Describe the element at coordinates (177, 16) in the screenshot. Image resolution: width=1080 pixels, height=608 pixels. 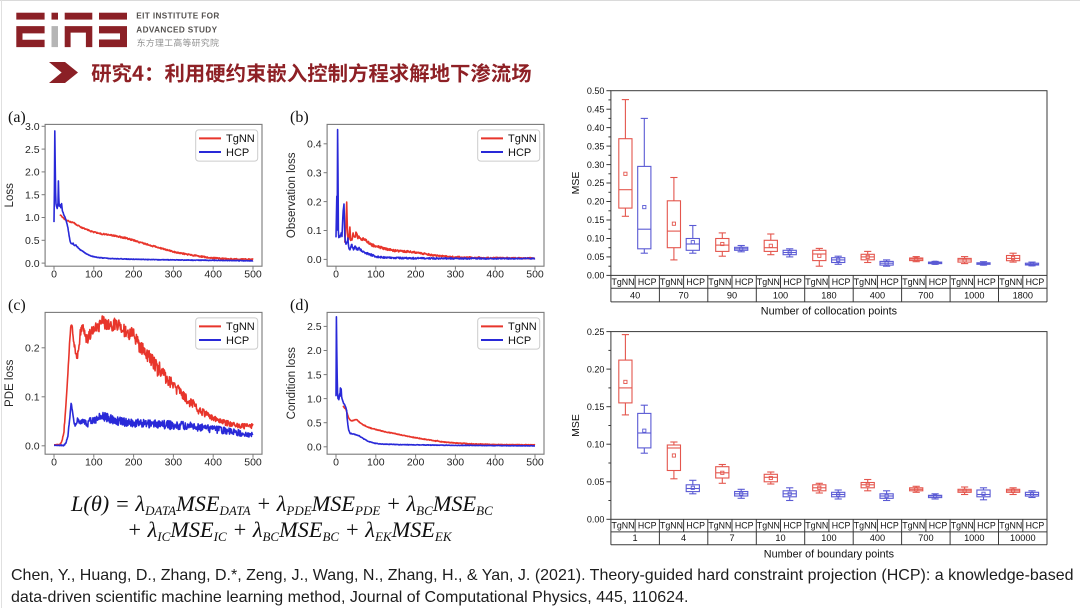
I see `svg-text: EIT INSTITUTE FOR` at that location.